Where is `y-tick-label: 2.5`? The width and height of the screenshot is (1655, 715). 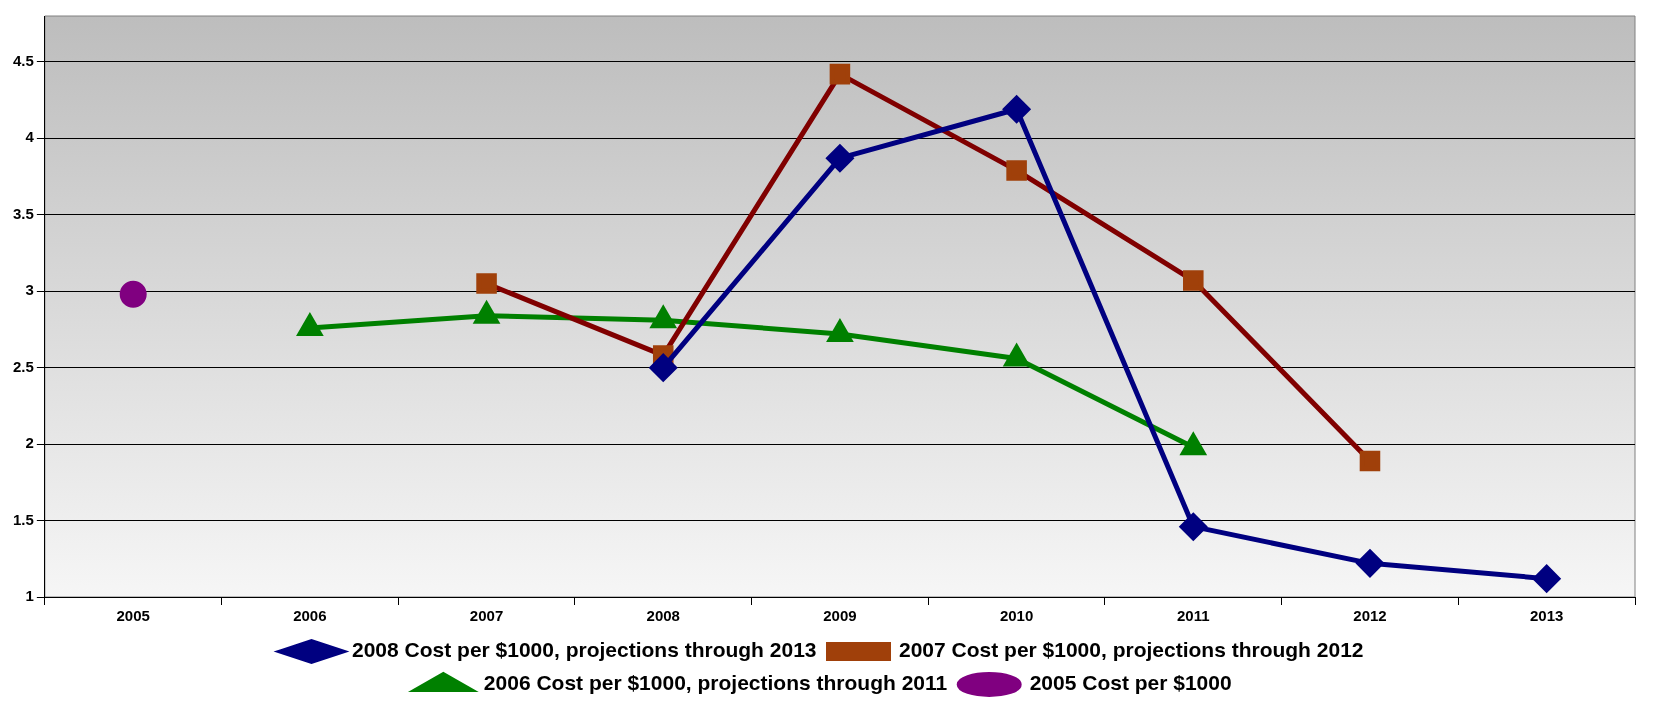 y-tick-label: 2.5 is located at coordinates (23, 366).